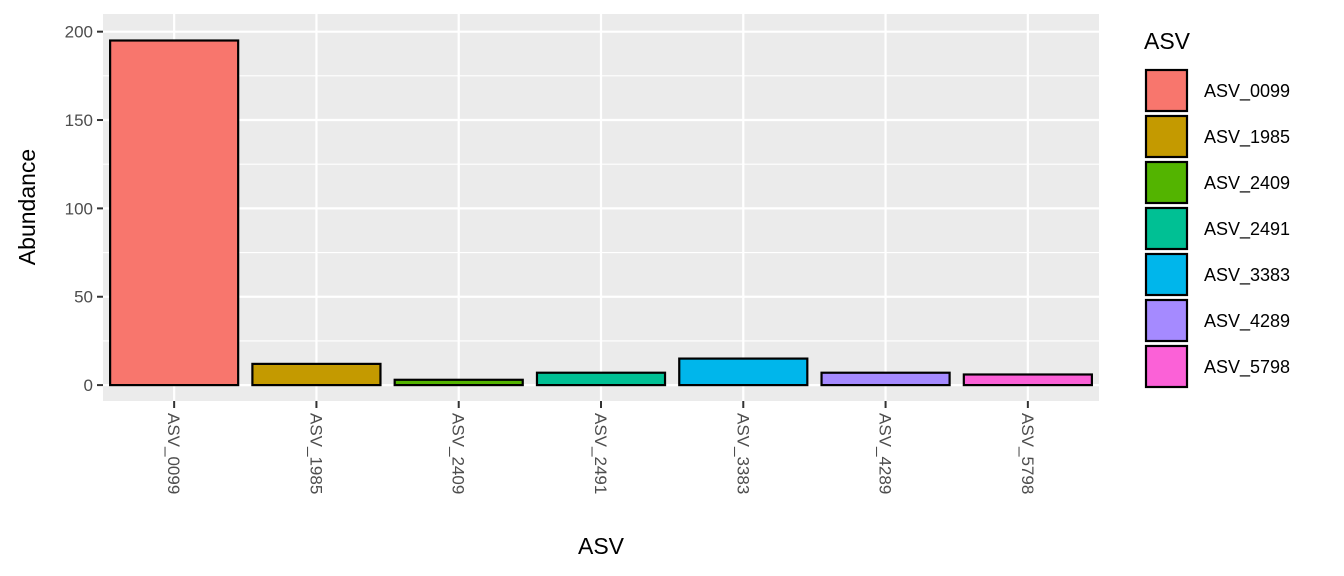  What do you see at coordinates (1247, 91) in the screenshot?
I see `legend-label: ASV_0099` at bounding box center [1247, 91].